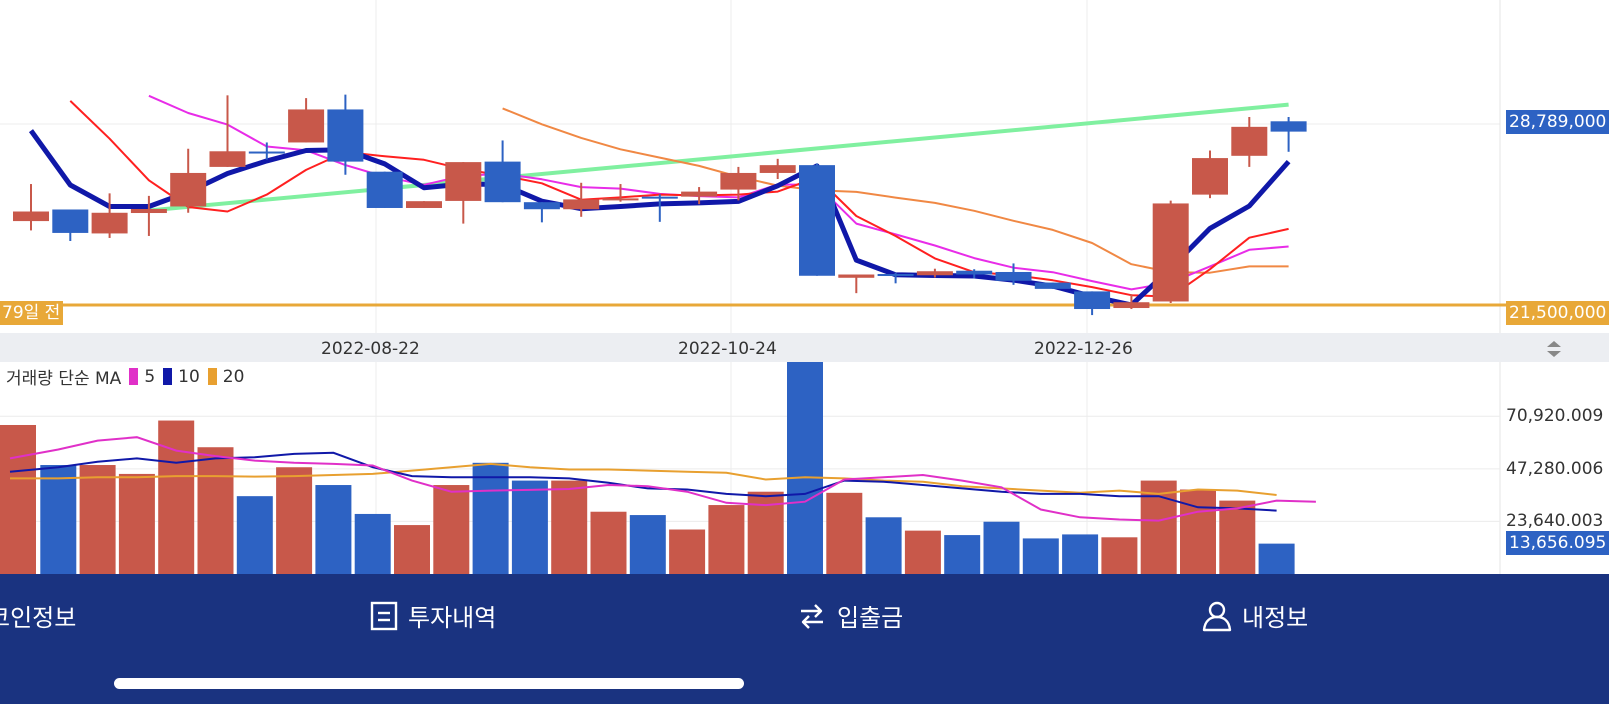 This screenshot has width=1609, height=704. I want to click on tab-investment-history: 투자내역, so click(433, 615).